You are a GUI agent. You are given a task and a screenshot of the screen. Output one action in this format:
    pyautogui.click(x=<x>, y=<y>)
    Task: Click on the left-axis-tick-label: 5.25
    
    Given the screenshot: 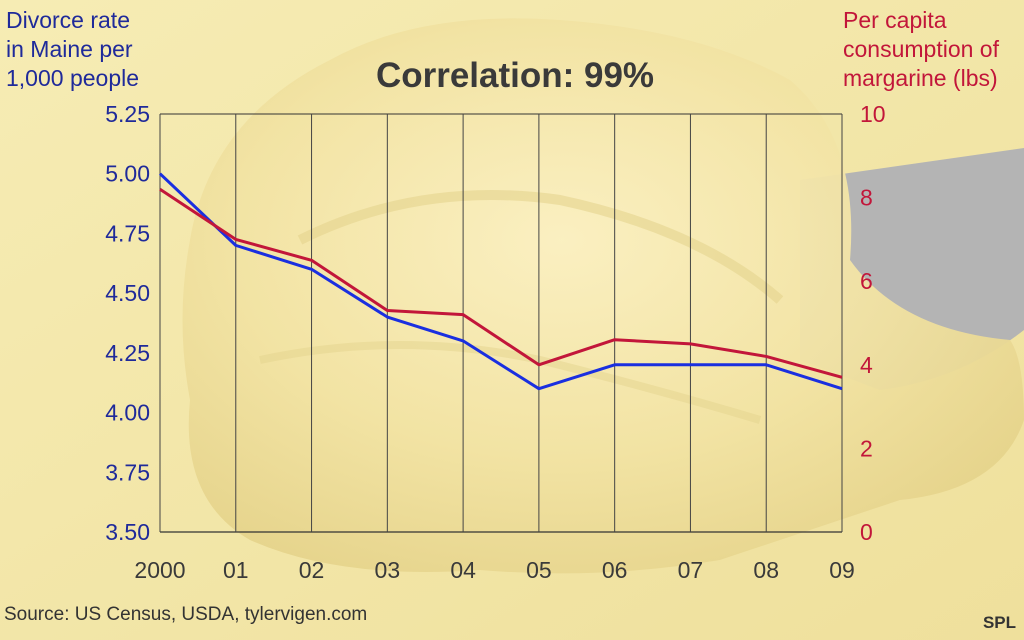 What is the action you would take?
    pyautogui.click(x=127, y=114)
    